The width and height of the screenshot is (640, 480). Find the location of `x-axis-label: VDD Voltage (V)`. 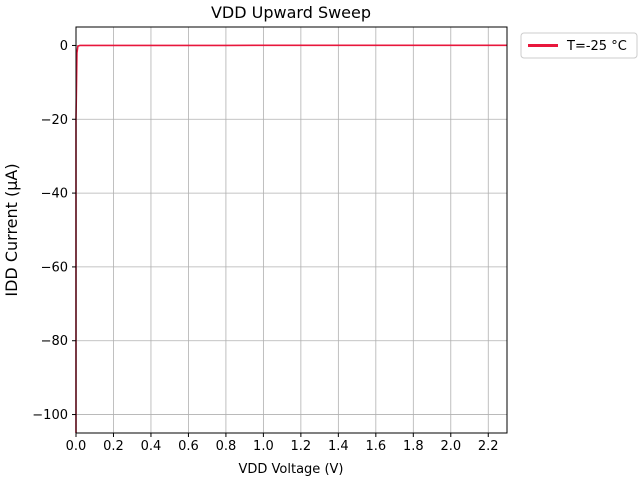

x-axis-label: VDD Voltage (V) is located at coordinates (291, 469).